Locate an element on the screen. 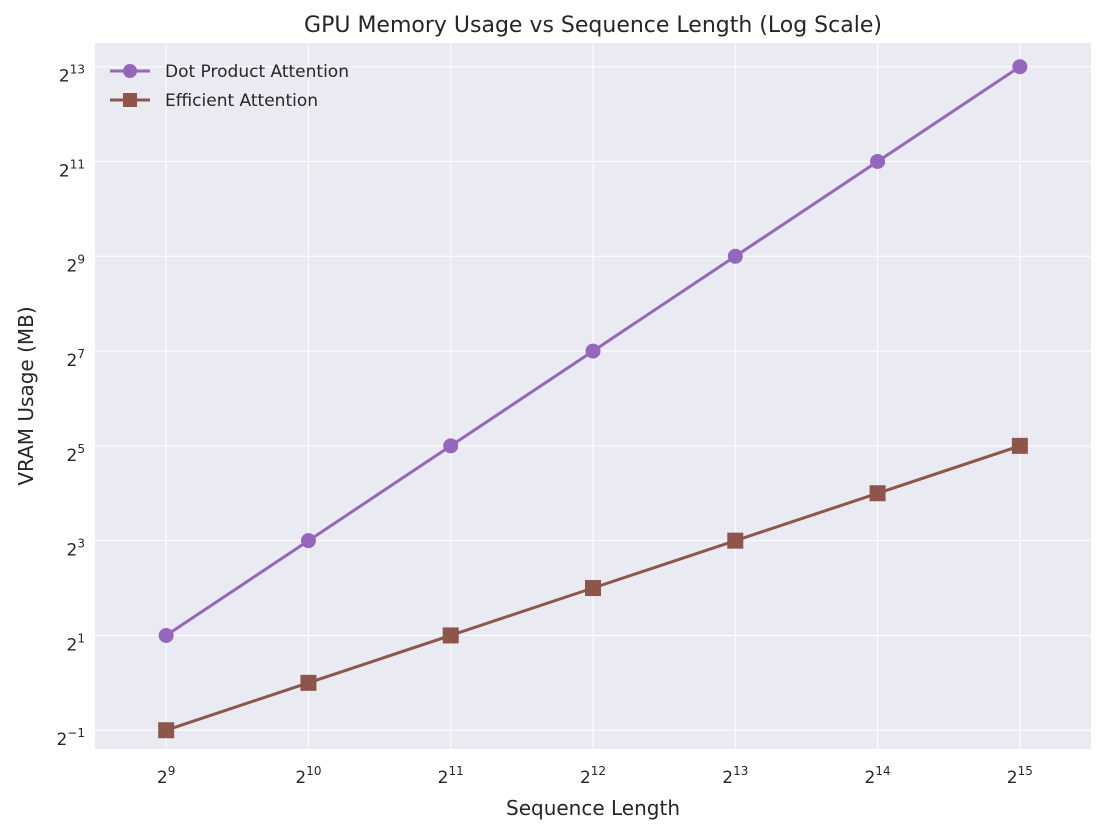  y-tick-label: 23 is located at coordinates (76, 549).